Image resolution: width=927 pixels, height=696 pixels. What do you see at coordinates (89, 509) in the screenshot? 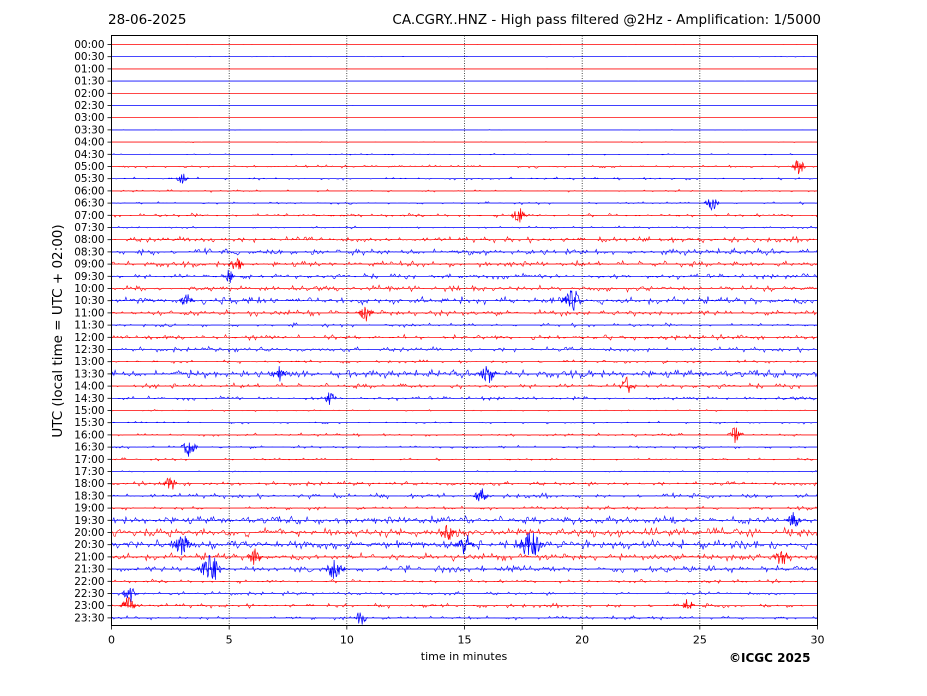
I see `y-tick-label: 19:00` at bounding box center [89, 509].